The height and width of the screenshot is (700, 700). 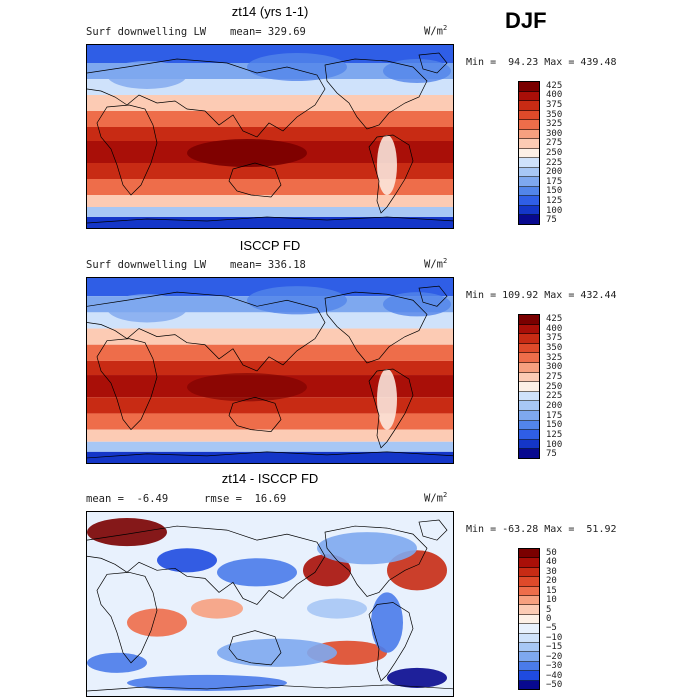 What do you see at coordinates (268, 265) in the screenshot?
I see `panel-2-mean-label: mean= 336.18` at bounding box center [268, 265].